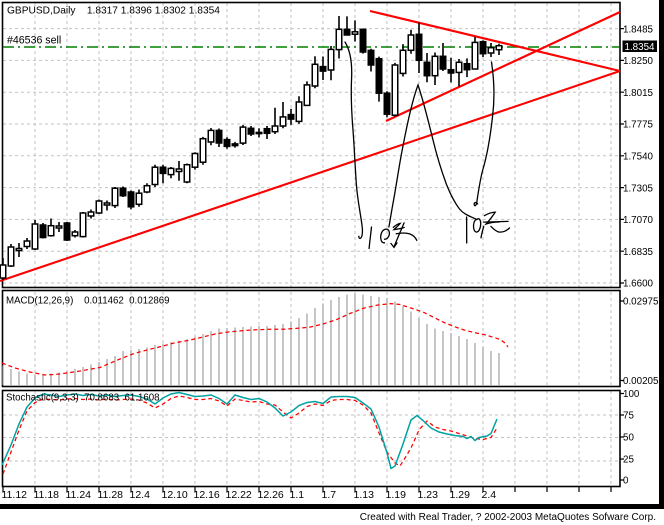 This screenshot has height=525, width=664. I want to click on svg-text: 1.7775, so click(638, 125).